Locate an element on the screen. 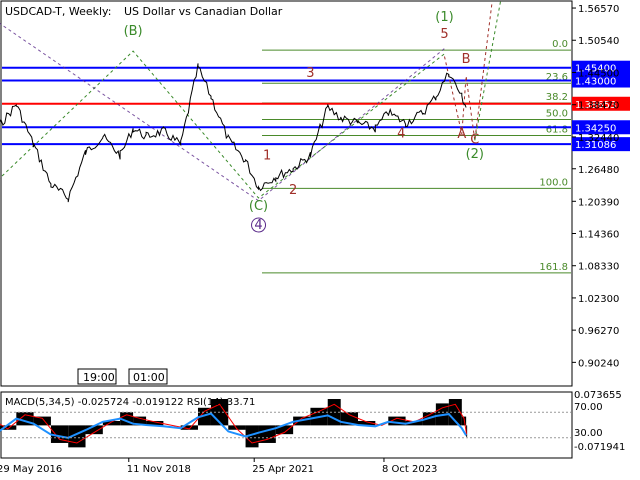 This screenshot has height=480, width=640. y-tick-label: 1.38470 is located at coordinates (598, 106).